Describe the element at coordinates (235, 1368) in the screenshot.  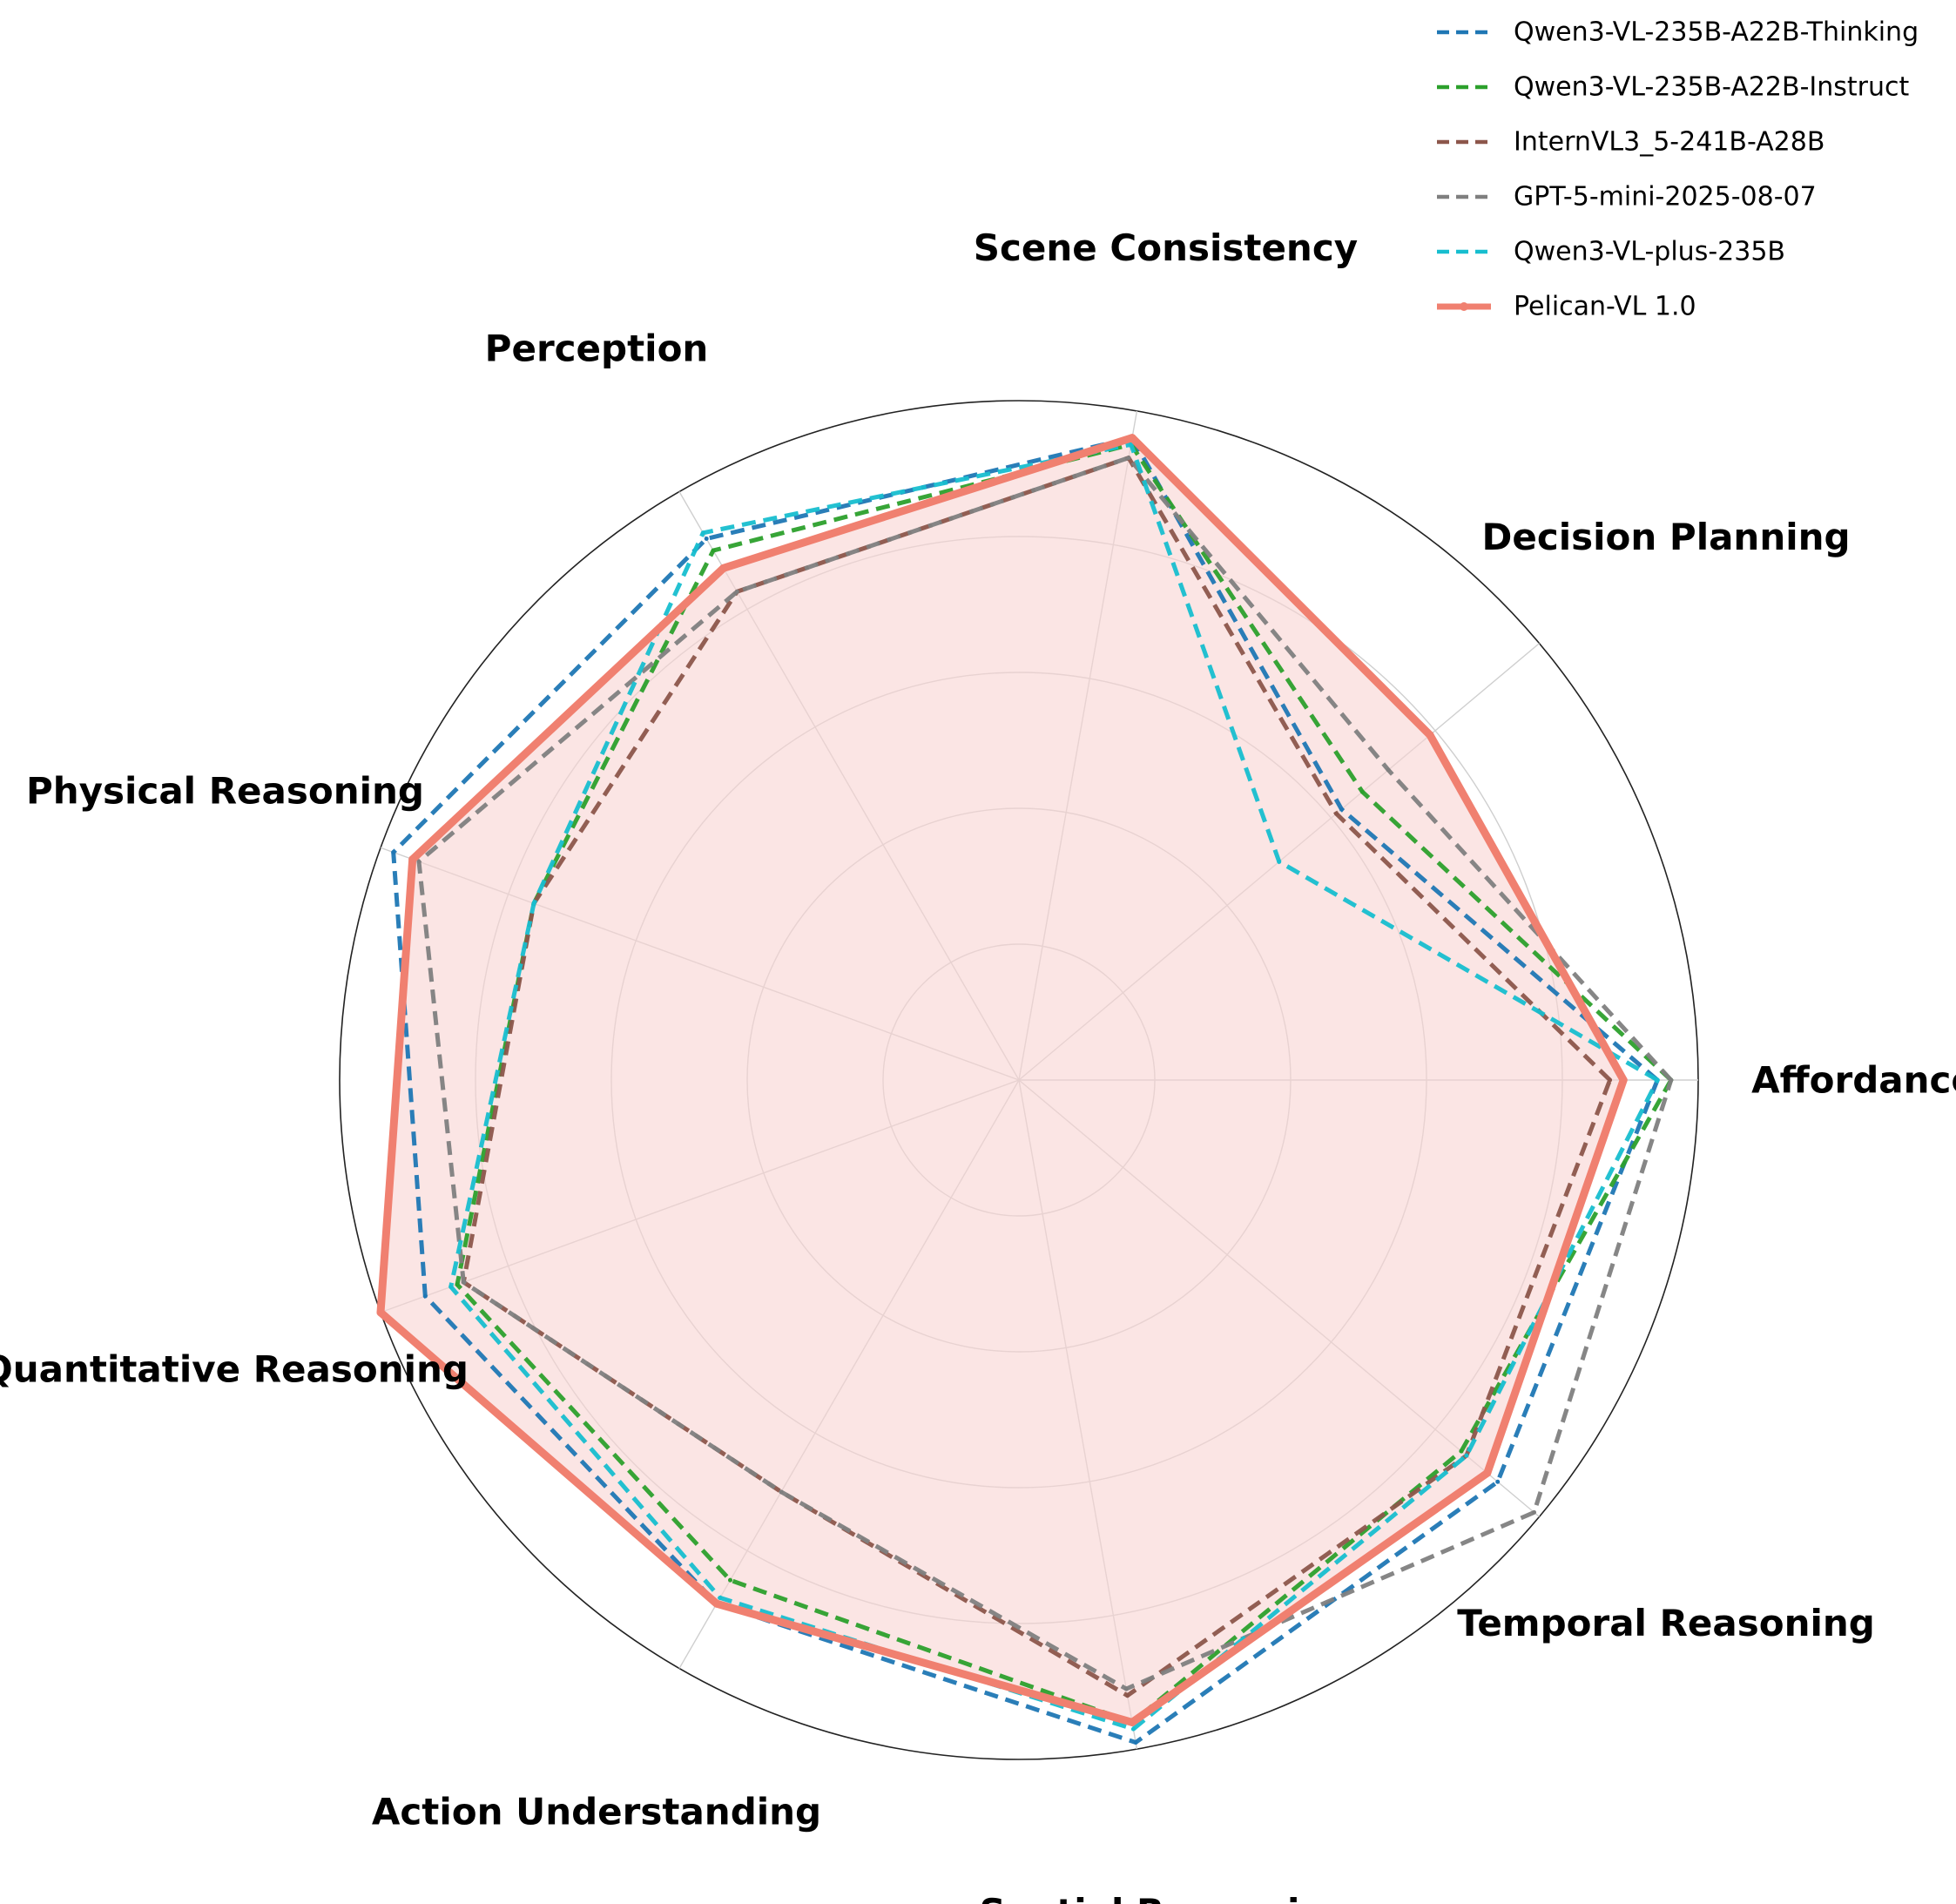
I see `axis-label-5: Quantitative Reasoning` at that location.